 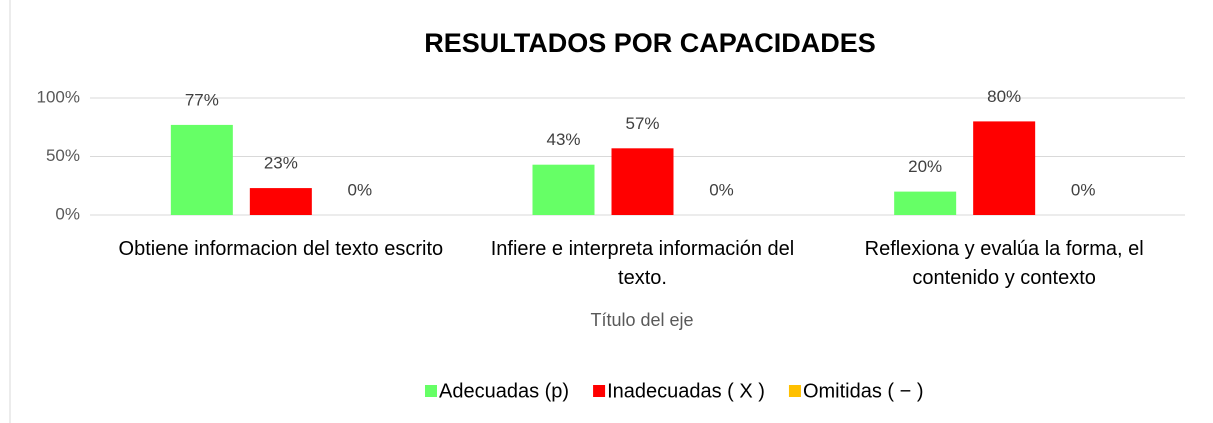 I want to click on data-label: 57%, so click(x=642, y=123).